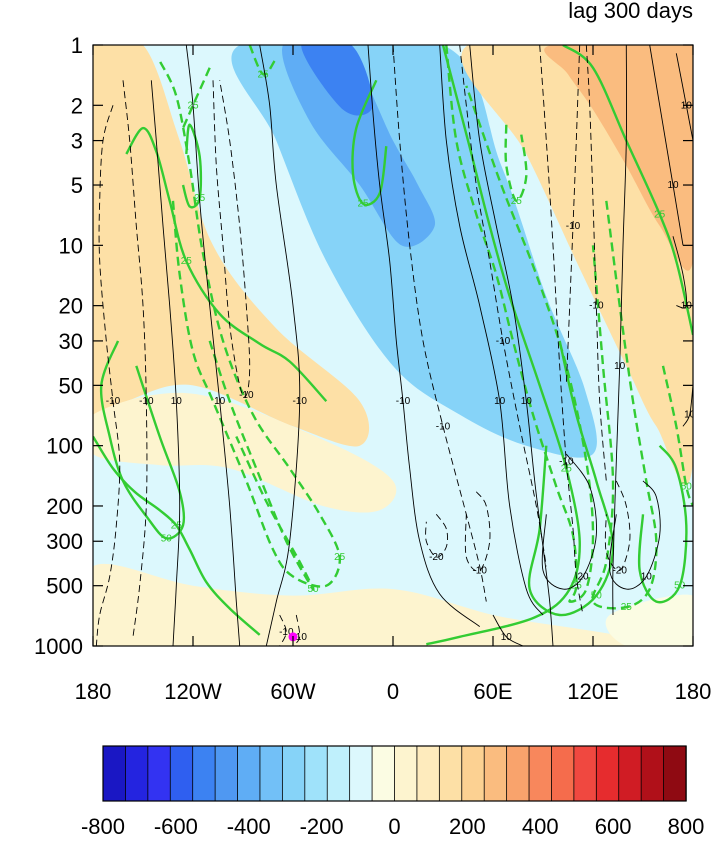  I want to click on x-tick-label: 120E, so click(592, 691).